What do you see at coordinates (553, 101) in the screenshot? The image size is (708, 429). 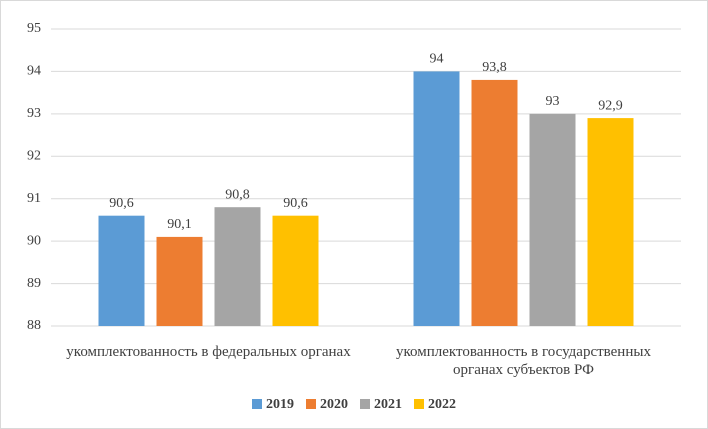 I see `data-label: 93` at bounding box center [553, 101].